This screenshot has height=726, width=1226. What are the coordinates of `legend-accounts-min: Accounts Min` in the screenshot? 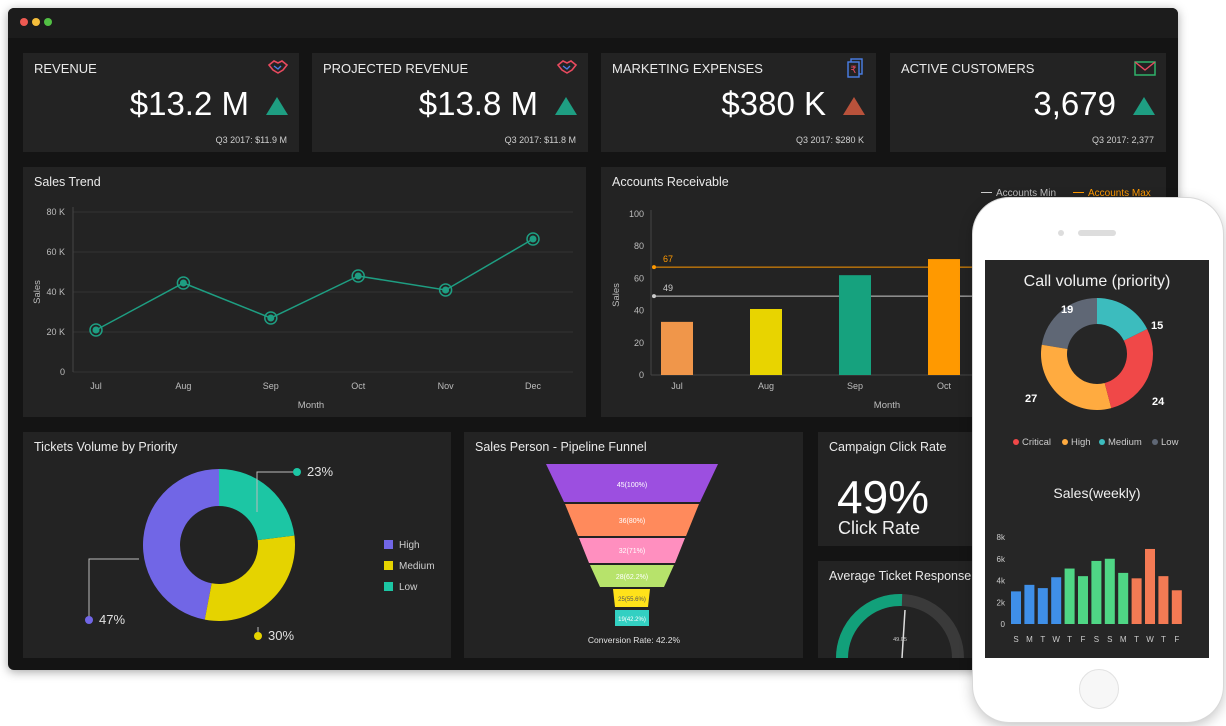 It's located at (1018, 193).